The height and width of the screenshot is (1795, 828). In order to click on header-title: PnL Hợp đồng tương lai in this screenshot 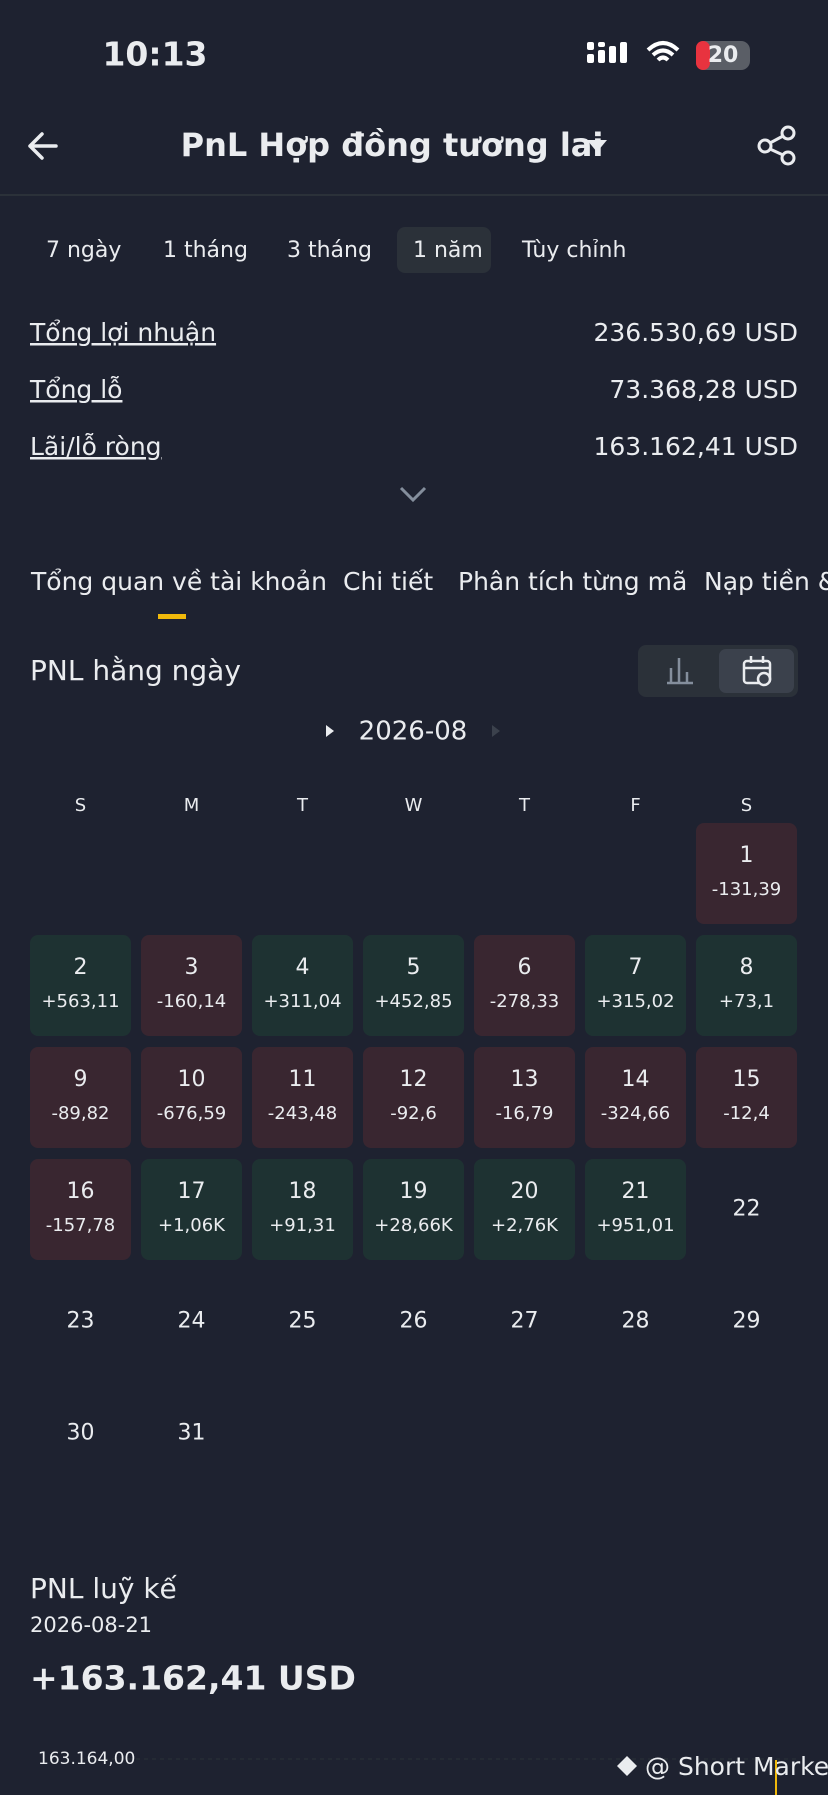, I will do `click(392, 145)`.